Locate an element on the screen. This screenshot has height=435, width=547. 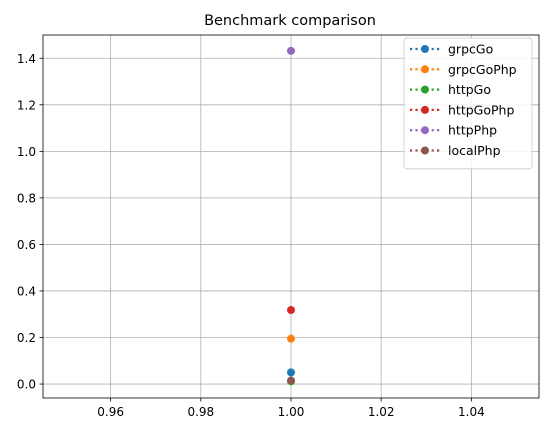
legend-marker-grpcGoPhp is located at coordinates (425, 69).